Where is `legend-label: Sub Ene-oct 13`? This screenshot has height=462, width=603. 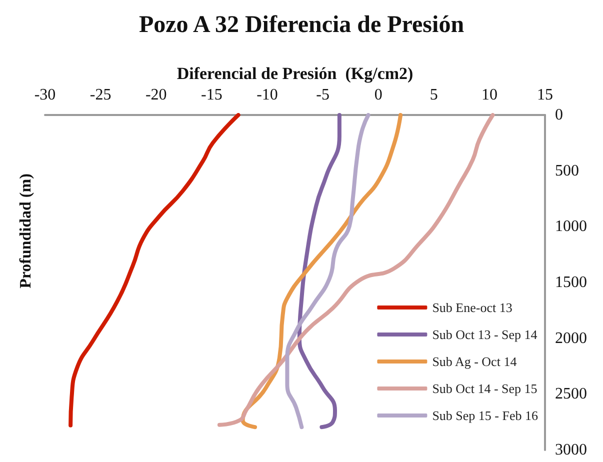 legend-label: Sub Ene-oct 13 is located at coordinates (472, 307).